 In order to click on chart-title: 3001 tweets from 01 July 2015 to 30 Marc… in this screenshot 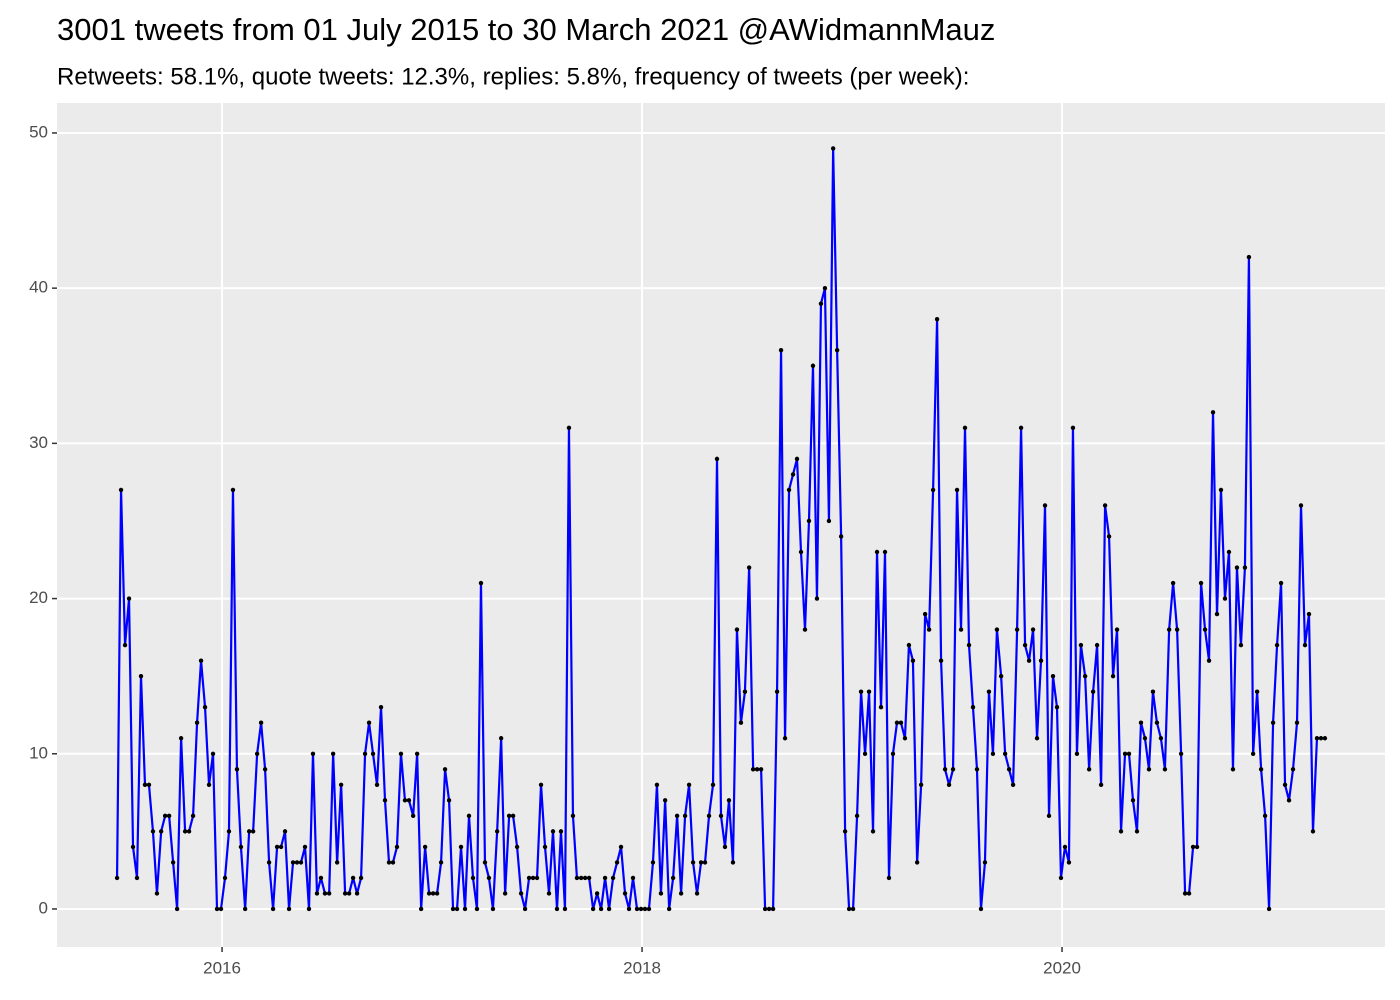, I will do `click(526, 29)`.